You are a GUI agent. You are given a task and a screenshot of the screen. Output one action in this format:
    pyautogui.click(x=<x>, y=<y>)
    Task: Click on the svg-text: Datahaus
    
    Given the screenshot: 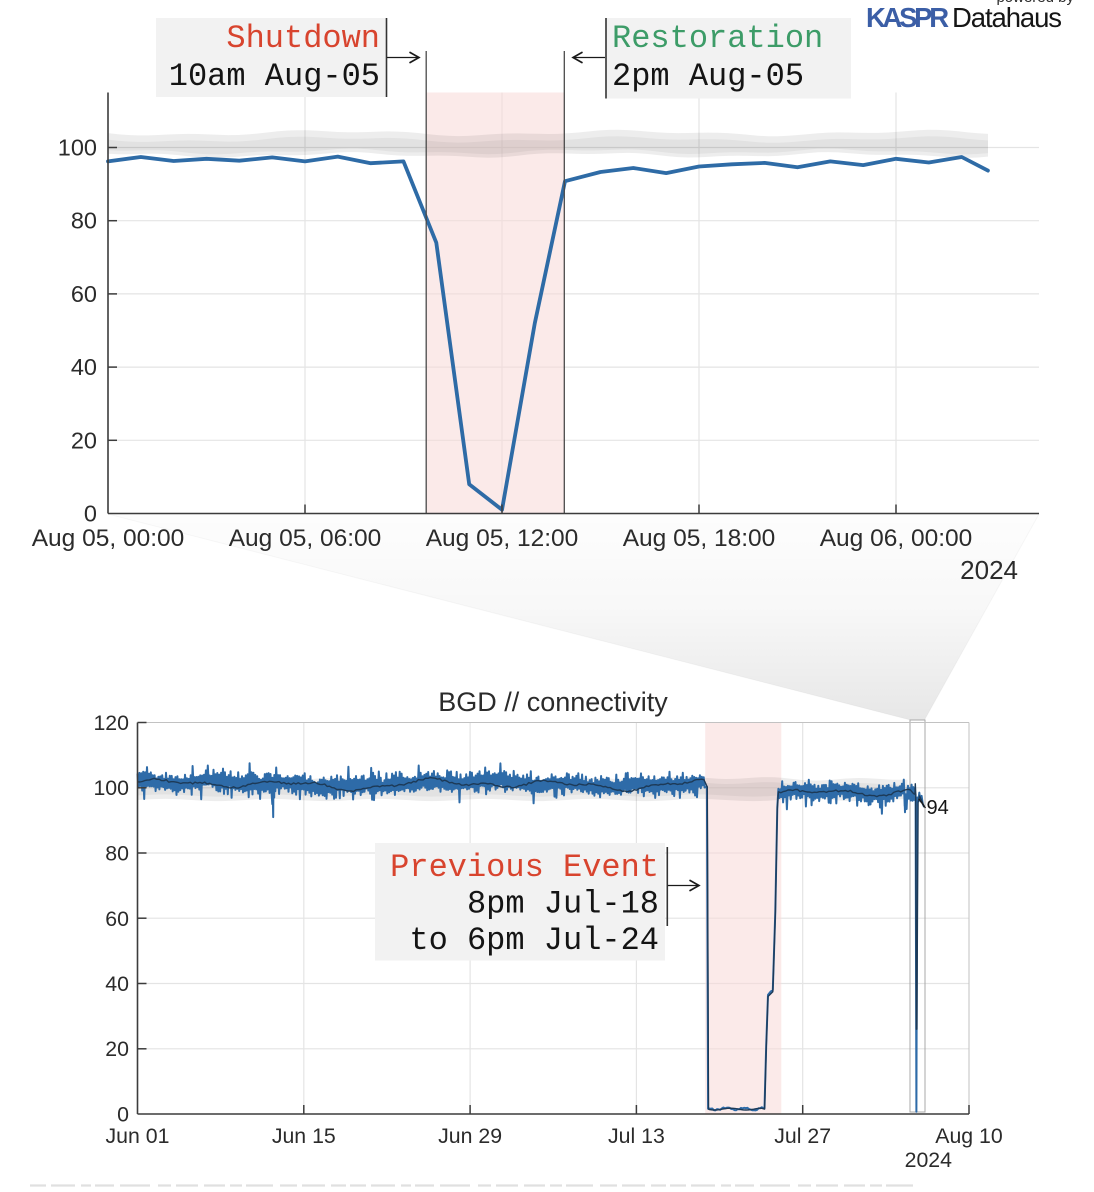 What is the action you would take?
    pyautogui.click(x=1006, y=17)
    